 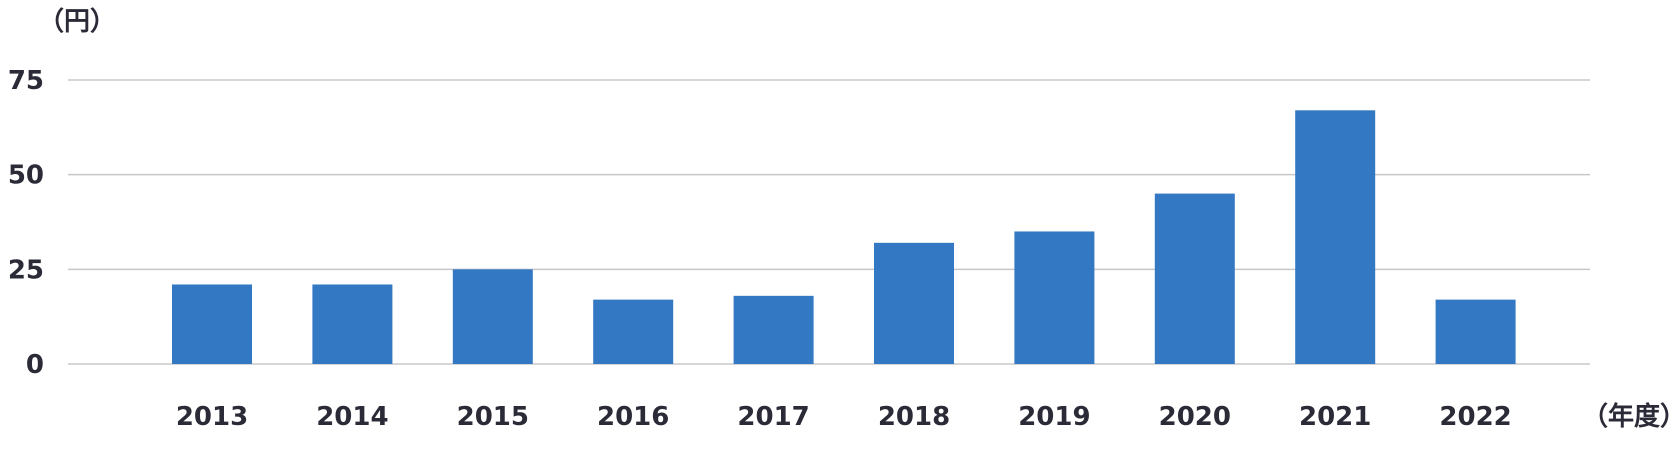 I want to click on bar-2018, so click(x=914, y=303).